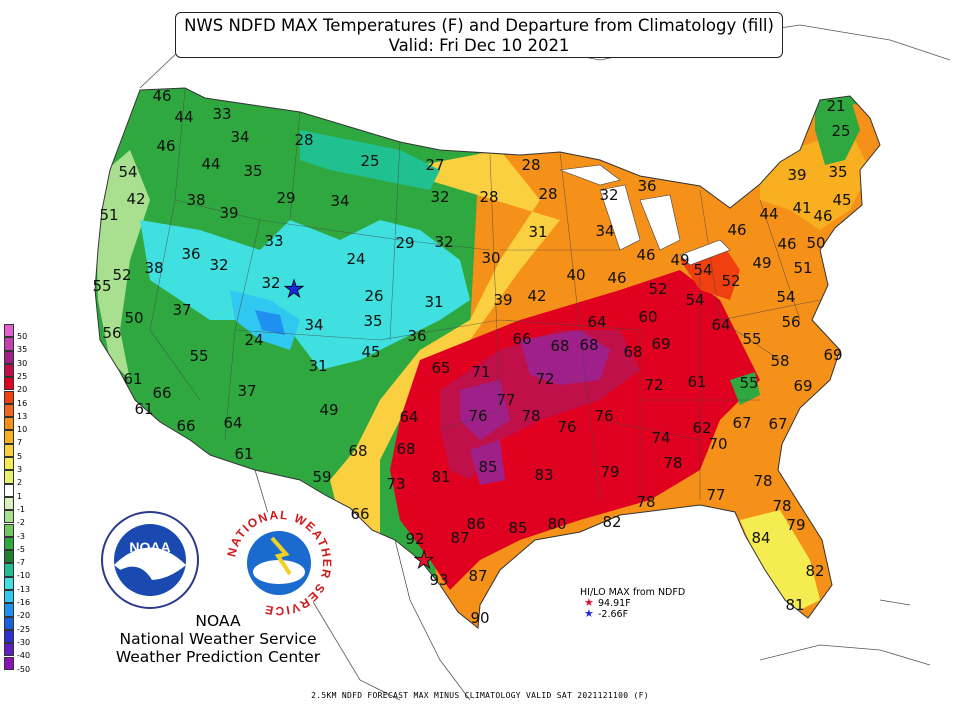 Image resolution: width=960 pixels, height=720 pixels. Describe the element at coordinates (372, 321) in the screenshot. I see `temp-label: 35` at that location.